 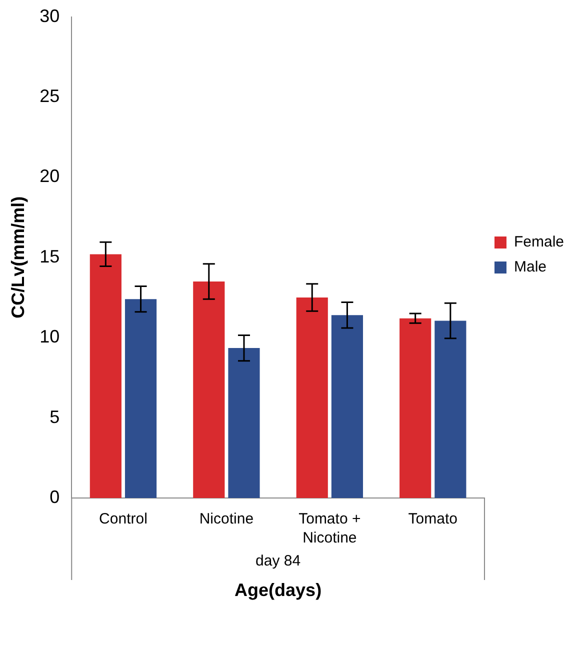 I want to click on y-tick-label: 10, so click(x=50, y=336).